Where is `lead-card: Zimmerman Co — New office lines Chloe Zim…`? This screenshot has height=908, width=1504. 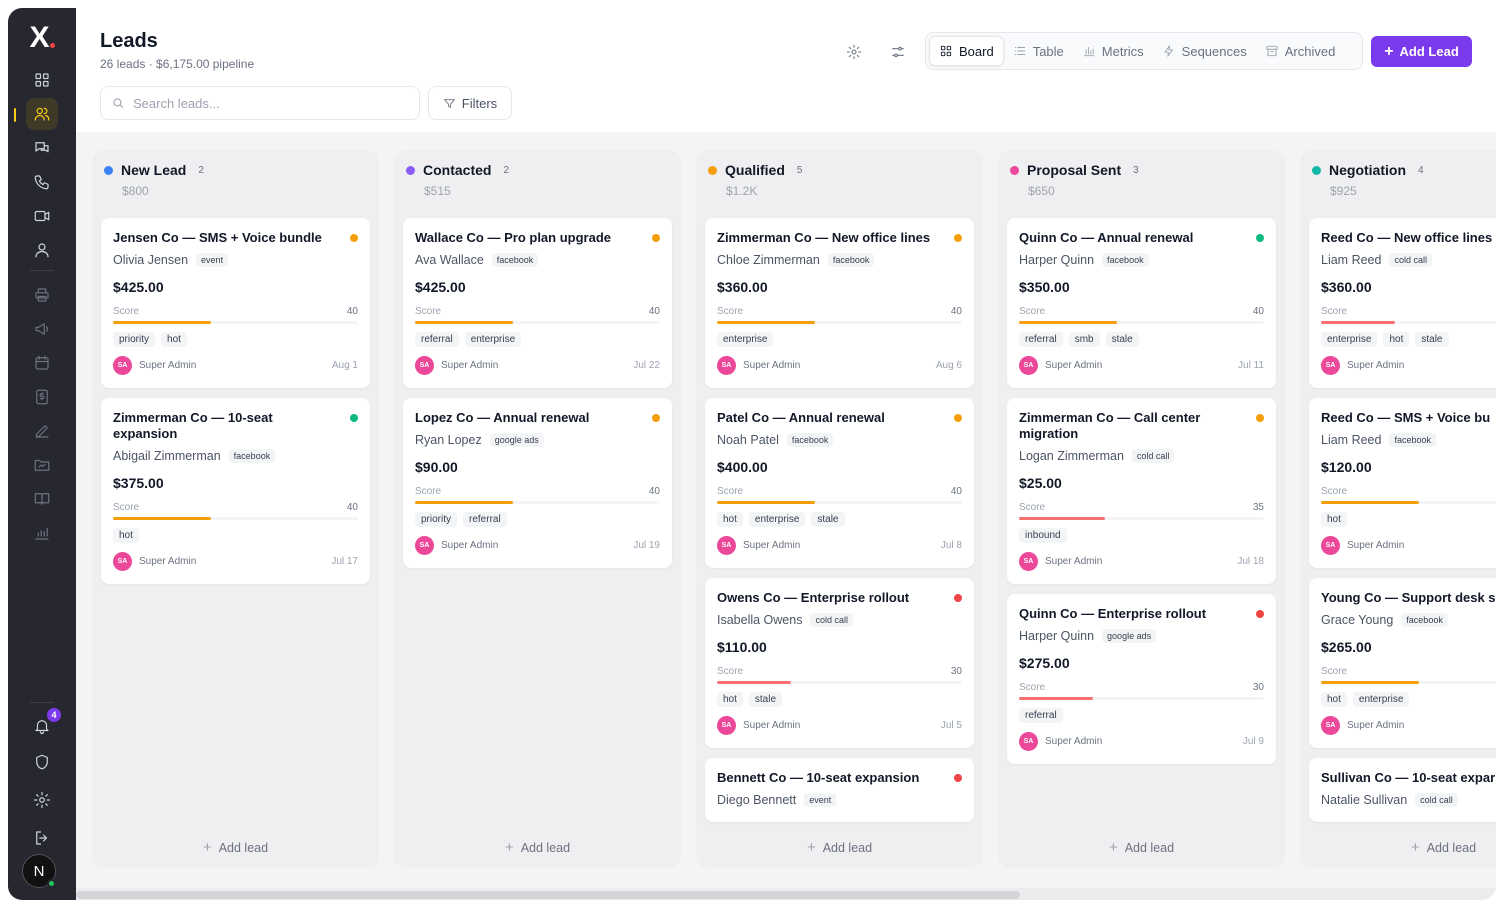
lead-card: Zimmerman Co — New office lines Chloe Zim… is located at coordinates (839, 303).